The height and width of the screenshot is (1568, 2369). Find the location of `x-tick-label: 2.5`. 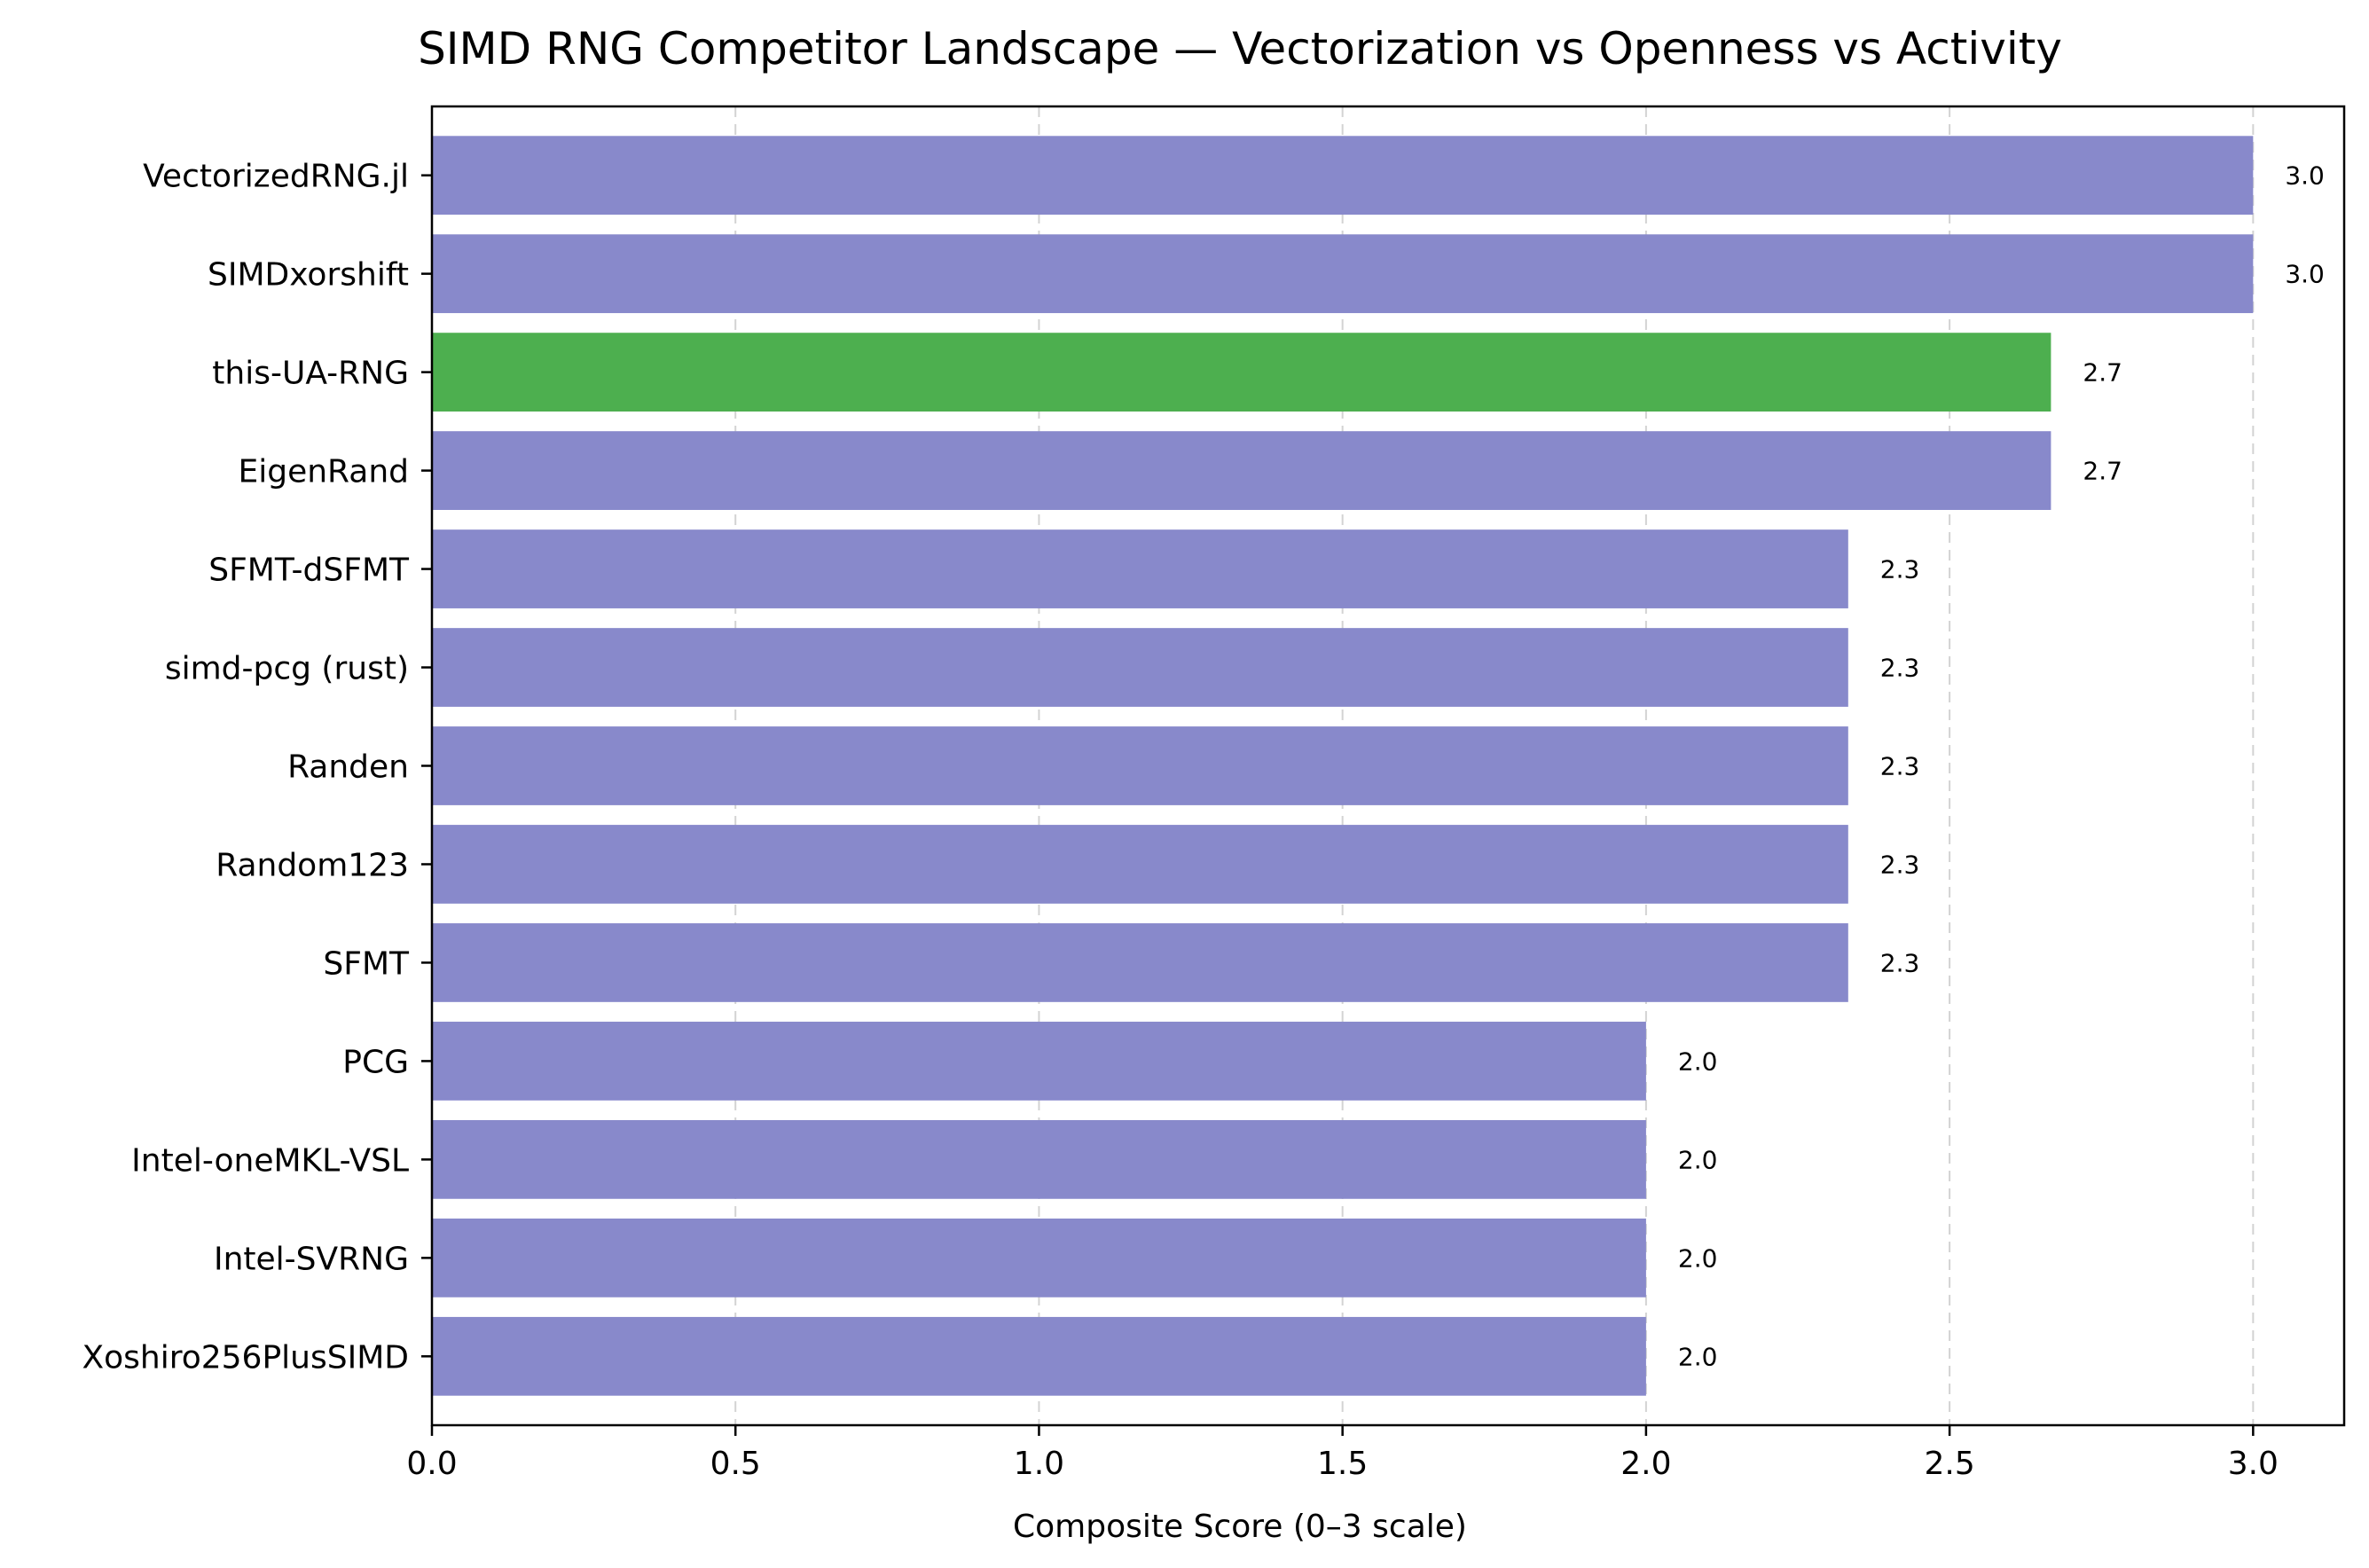

x-tick-label: 2.5 is located at coordinates (1949, 1464).